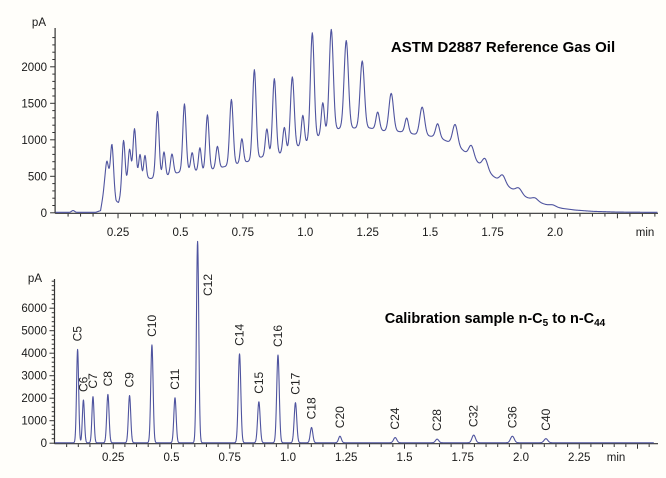 Image resolution: width=666 pixels, height=478 pixels. What do you see at coordinates (437, 420) in the screenshot?
I see `peak-label-C28: C28` at bounding box center [437, 420].